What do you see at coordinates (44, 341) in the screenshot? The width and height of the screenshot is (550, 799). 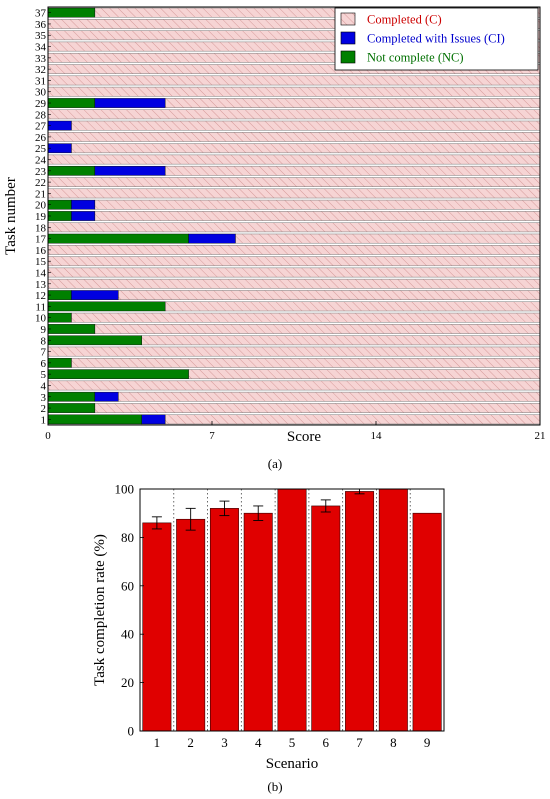 I see `task-number-tick-8: 8` at bounding box center [44, 341].